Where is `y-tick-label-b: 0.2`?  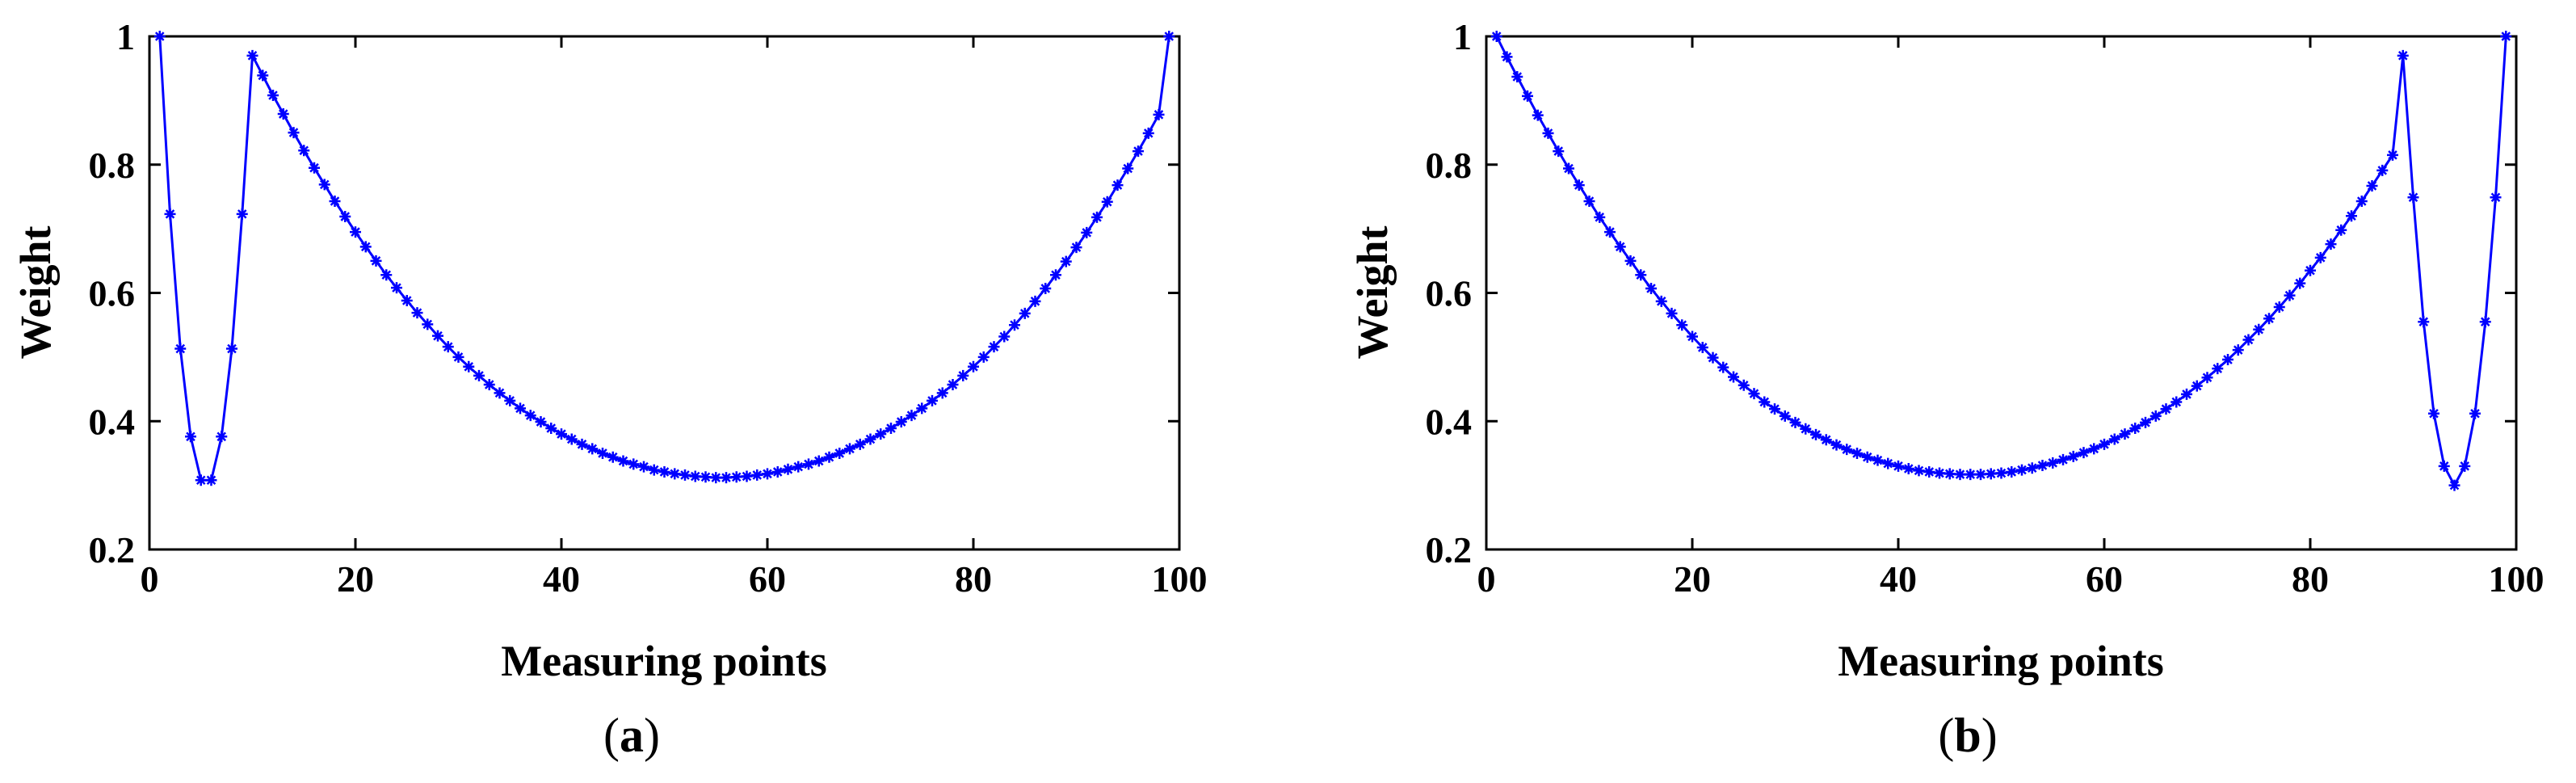
y-tick-label-b: 0.2 is located at coordinates (1449, 549).